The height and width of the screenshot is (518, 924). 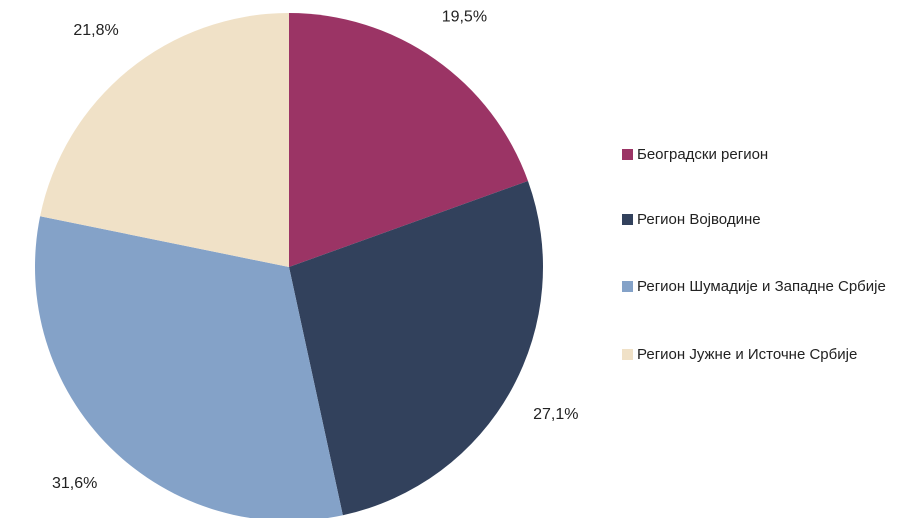 What do you see at coordinates (747, 354) in the screenshot?
I see `legend-label: Регион Јужне и Источне Србије` at bounding box center [747, 354].